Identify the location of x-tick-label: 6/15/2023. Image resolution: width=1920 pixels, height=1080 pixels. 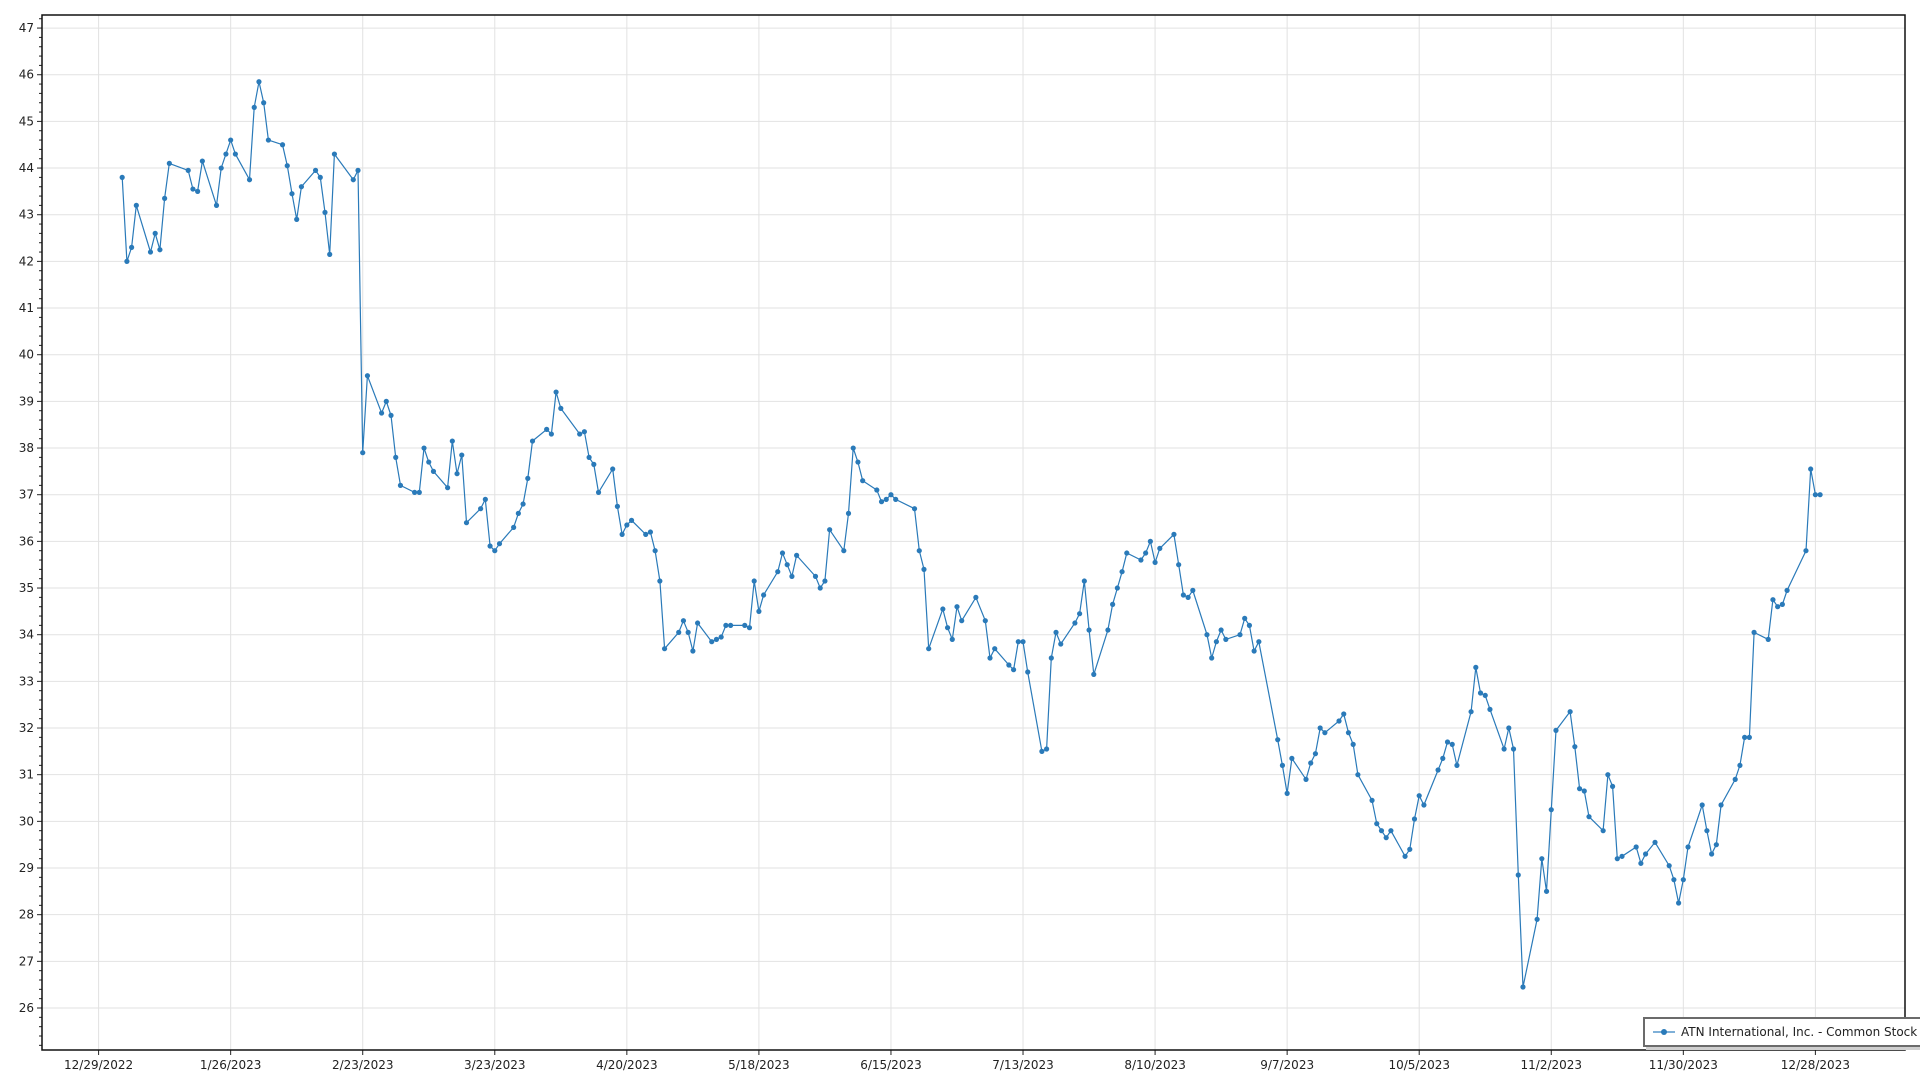
(891, 1065).